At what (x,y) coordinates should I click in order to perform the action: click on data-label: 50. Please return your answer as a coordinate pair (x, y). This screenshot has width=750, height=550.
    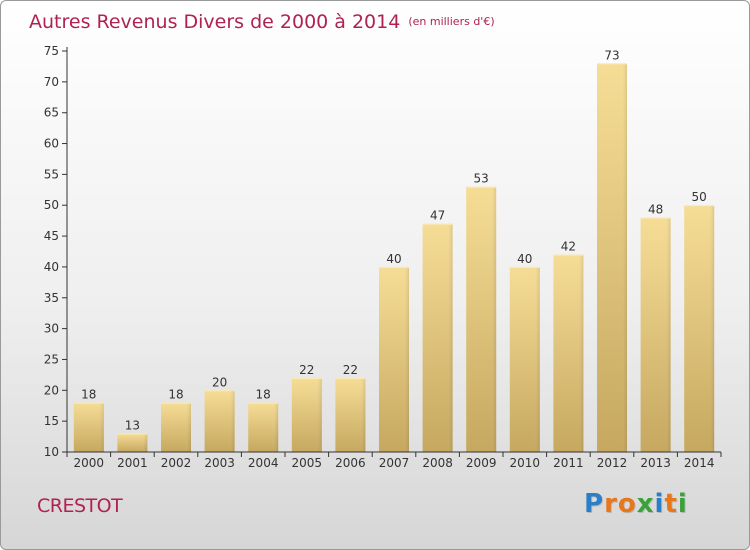
    Looking at the image, I should click on (699, 197).